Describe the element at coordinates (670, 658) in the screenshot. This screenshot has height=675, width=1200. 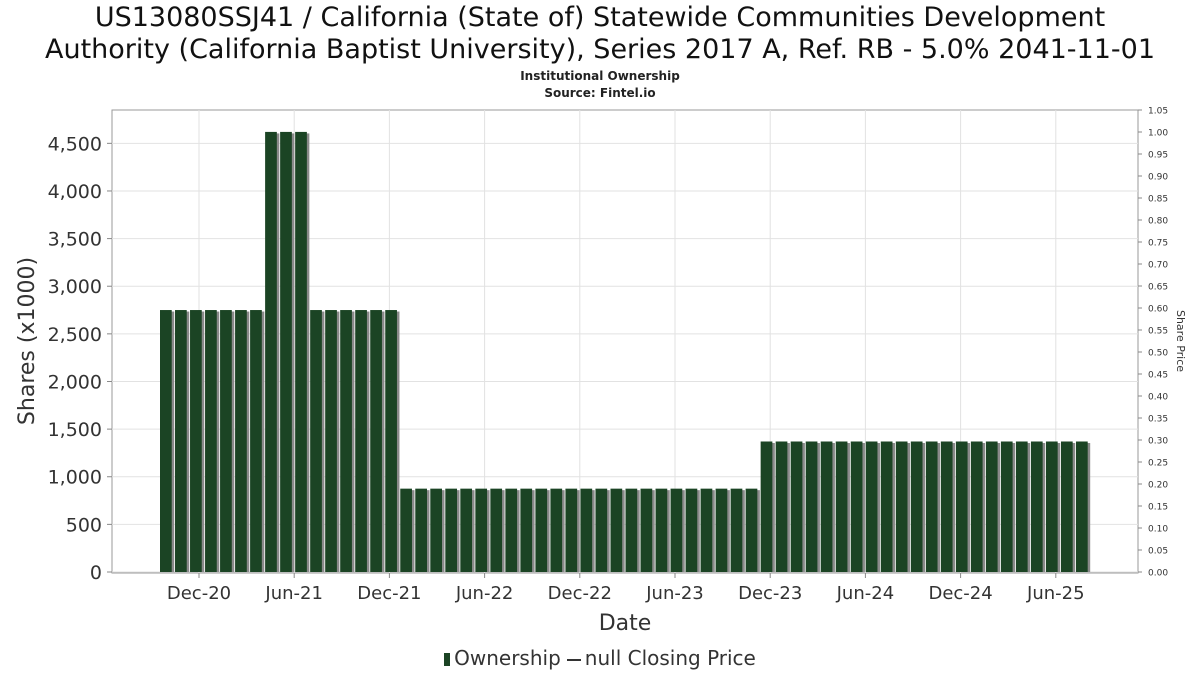
I see `legend-price-label: null Closing Price` at that location.